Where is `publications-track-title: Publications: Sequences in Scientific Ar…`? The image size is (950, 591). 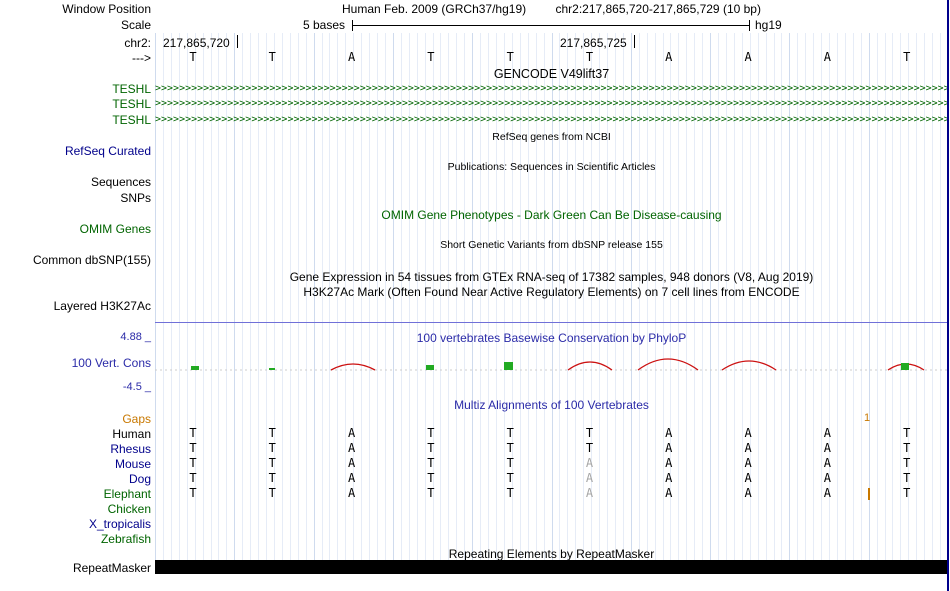
publications-track-title: Publications: Sequences in Scientific Ar… is located at coordinates (551, 167).